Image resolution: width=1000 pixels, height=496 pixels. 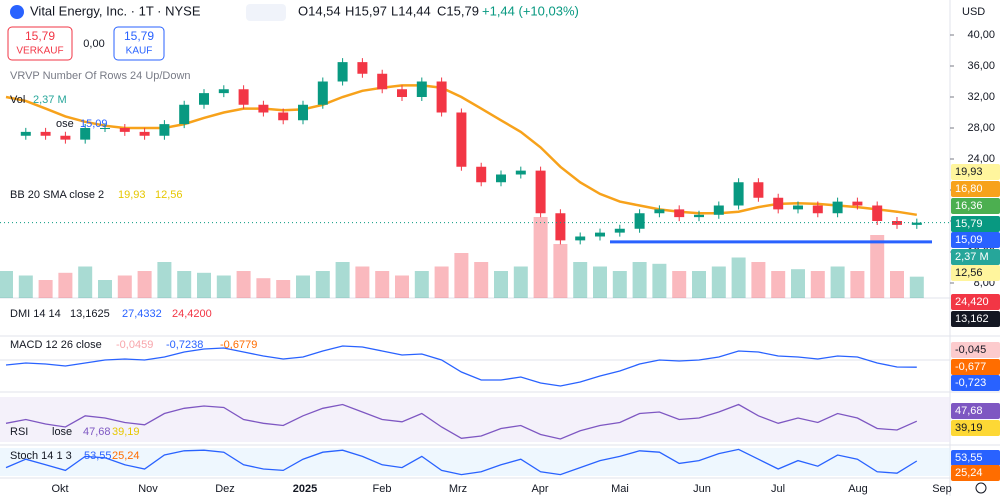 I want to click on price-badge-label: 16,36, so click(x=969, y=206).